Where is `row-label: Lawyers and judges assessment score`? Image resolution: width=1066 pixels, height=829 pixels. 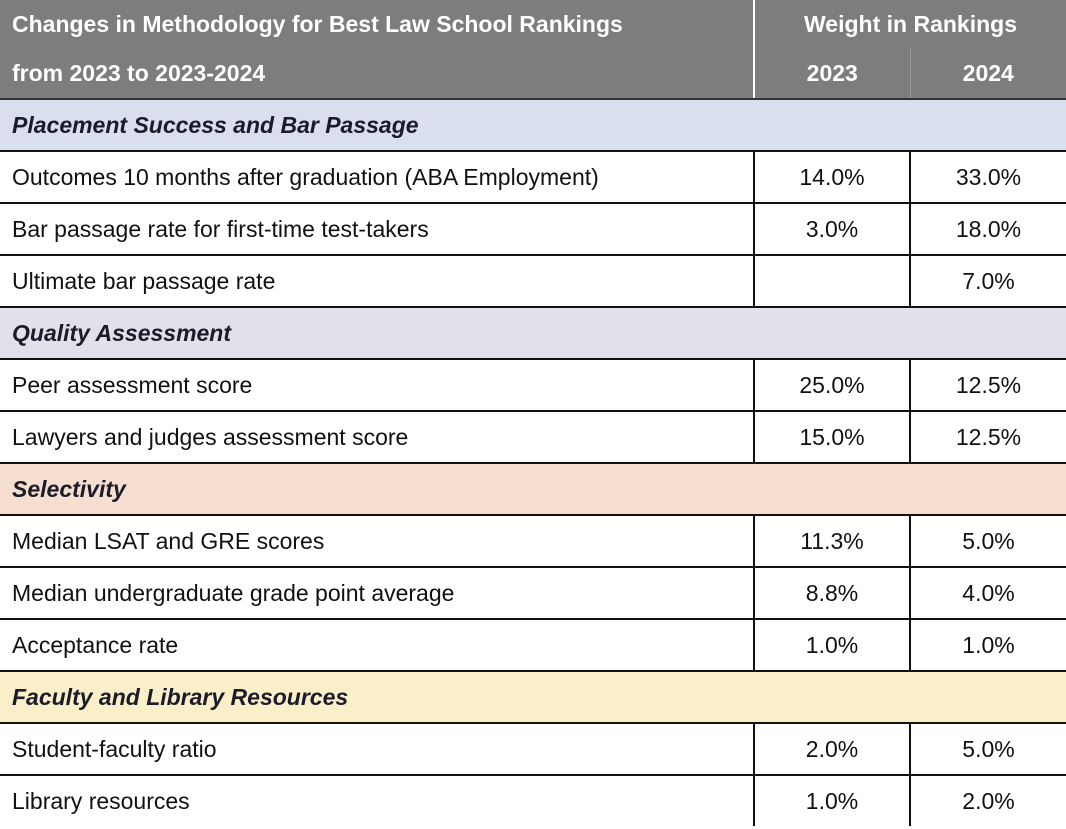 row-label: Lawyers and judges assessment score is located at coordinates (377, 436).